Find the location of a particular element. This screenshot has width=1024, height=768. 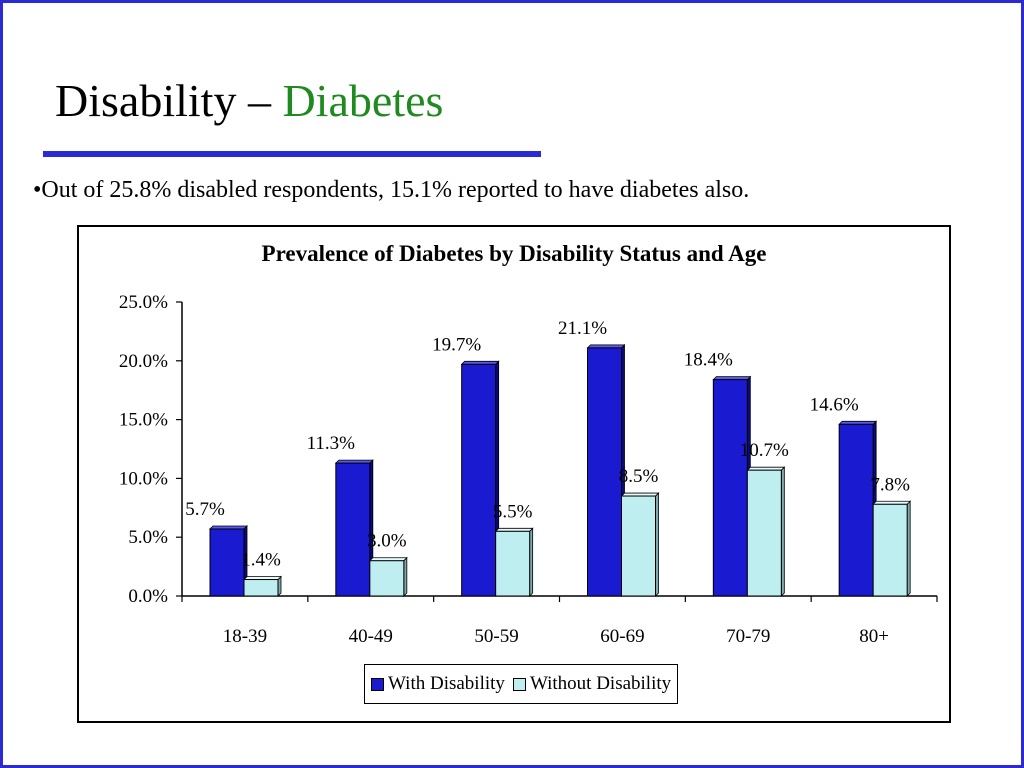

x-tick-label: 80+ is located at coordinates (874, 636).